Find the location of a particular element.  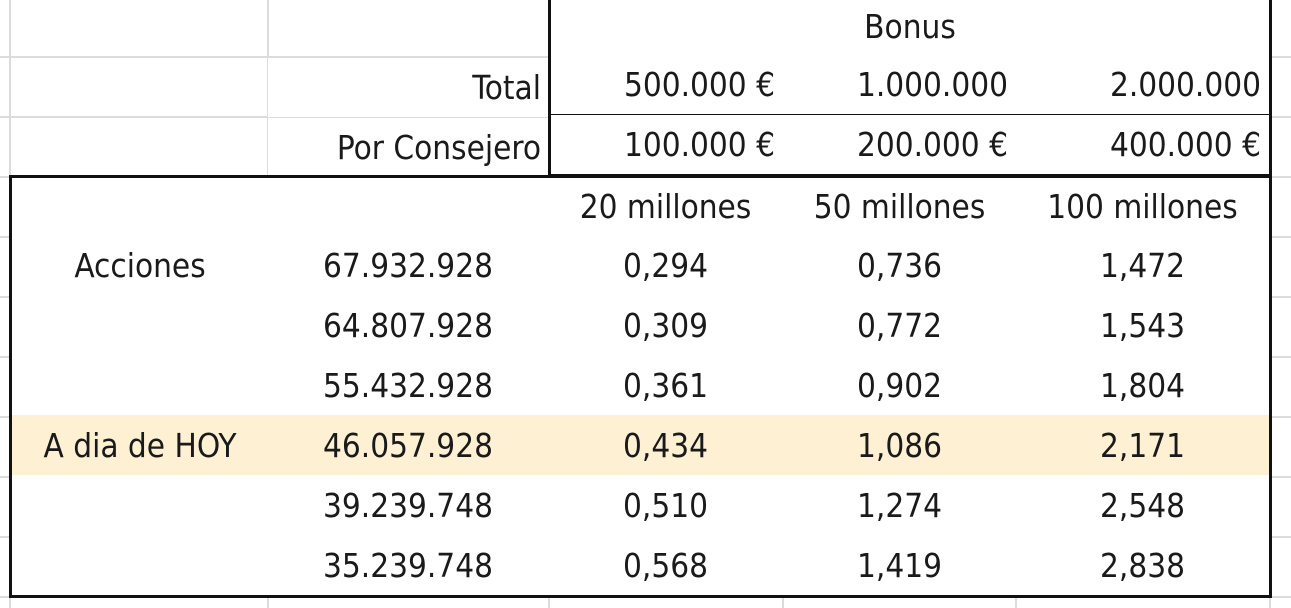

value: 0,736 is located at coordinates (899, 265).